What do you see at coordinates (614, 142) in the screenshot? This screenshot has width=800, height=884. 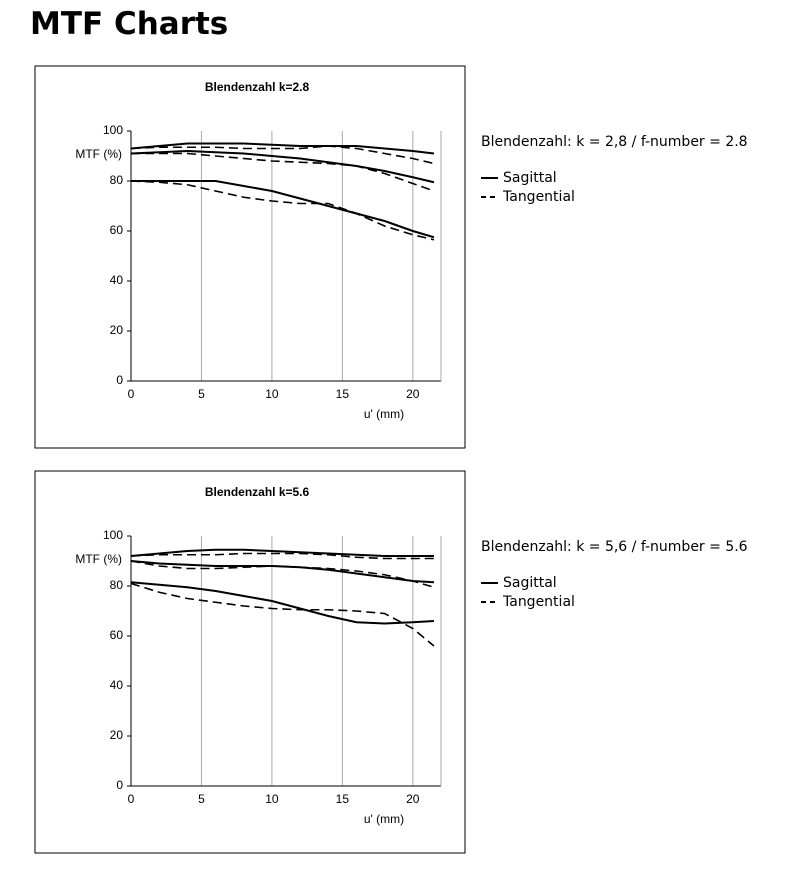 I see `chart-note: Blendenzahl: k = 2,8 / f-number = 2.8` at bounding box center [614, 142].